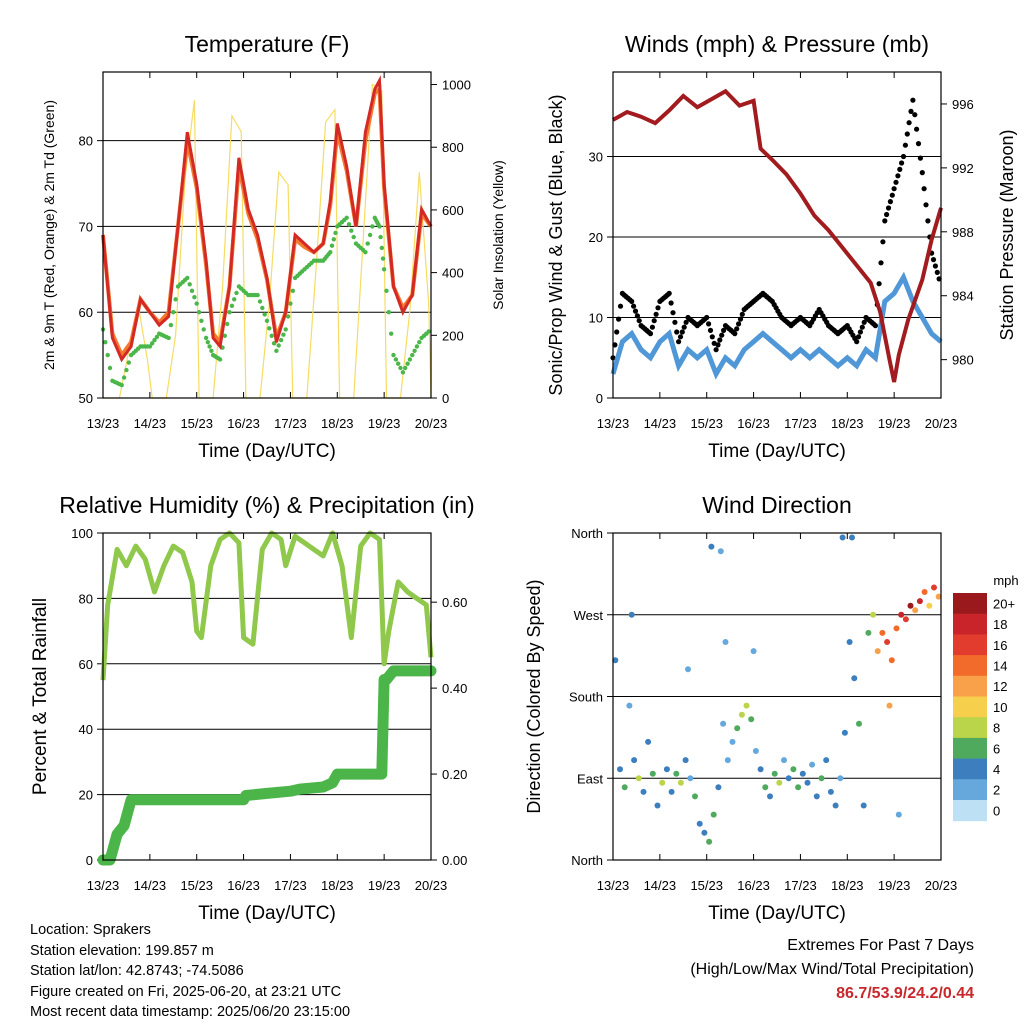 The width and height of the screenshot is (1024, 1024). What do you see at coordinates (122, 950) in the screenshot?
I see `station-elevation: Station elevation: 199.857 m` at bounding box center [122, 950].